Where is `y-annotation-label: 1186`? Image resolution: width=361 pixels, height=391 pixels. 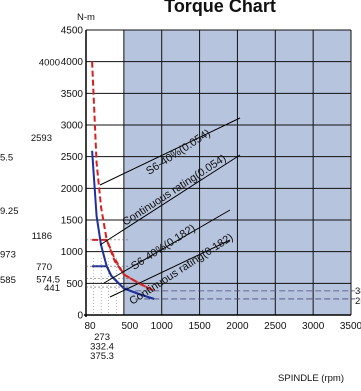 y-annotation-label: 1186 is located at coordinates (42, 236).